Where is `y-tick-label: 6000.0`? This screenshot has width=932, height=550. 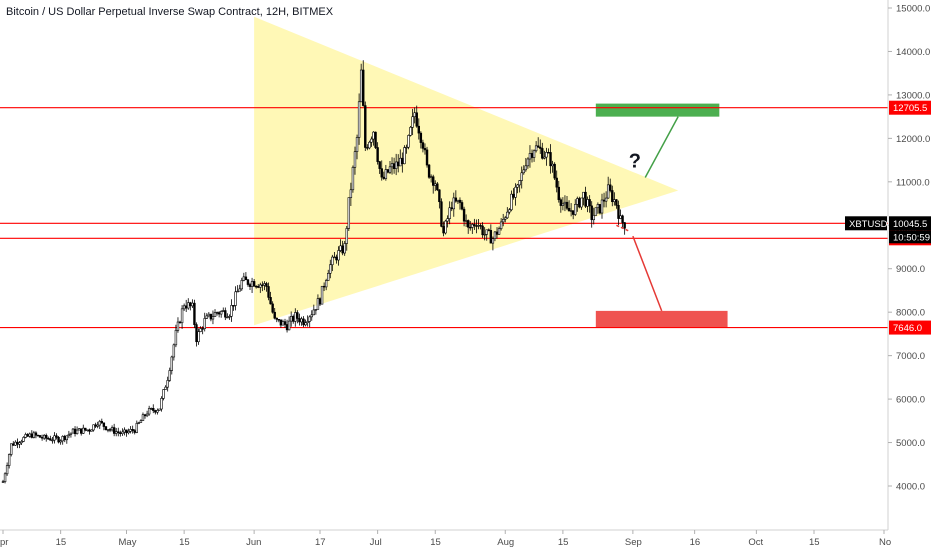
y-tick-label: 6000.0 is located at coordinates (910, 400).